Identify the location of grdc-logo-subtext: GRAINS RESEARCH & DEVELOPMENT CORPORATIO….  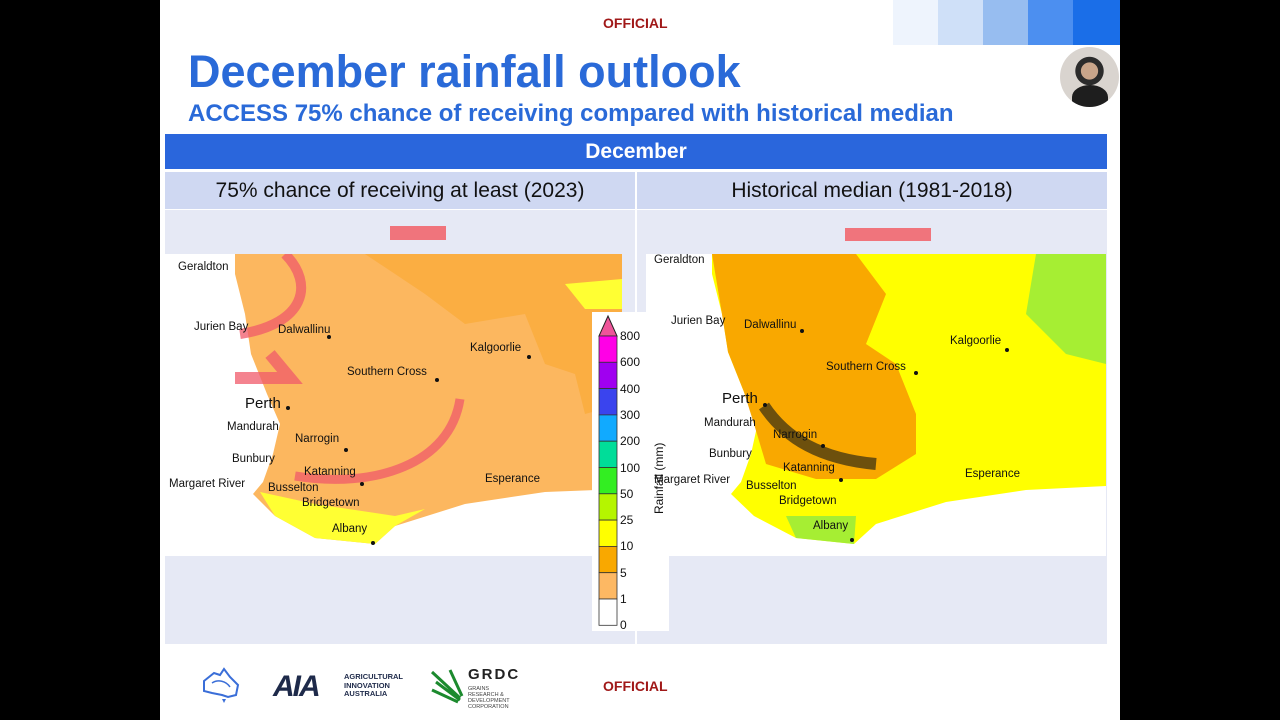
(489, 698).